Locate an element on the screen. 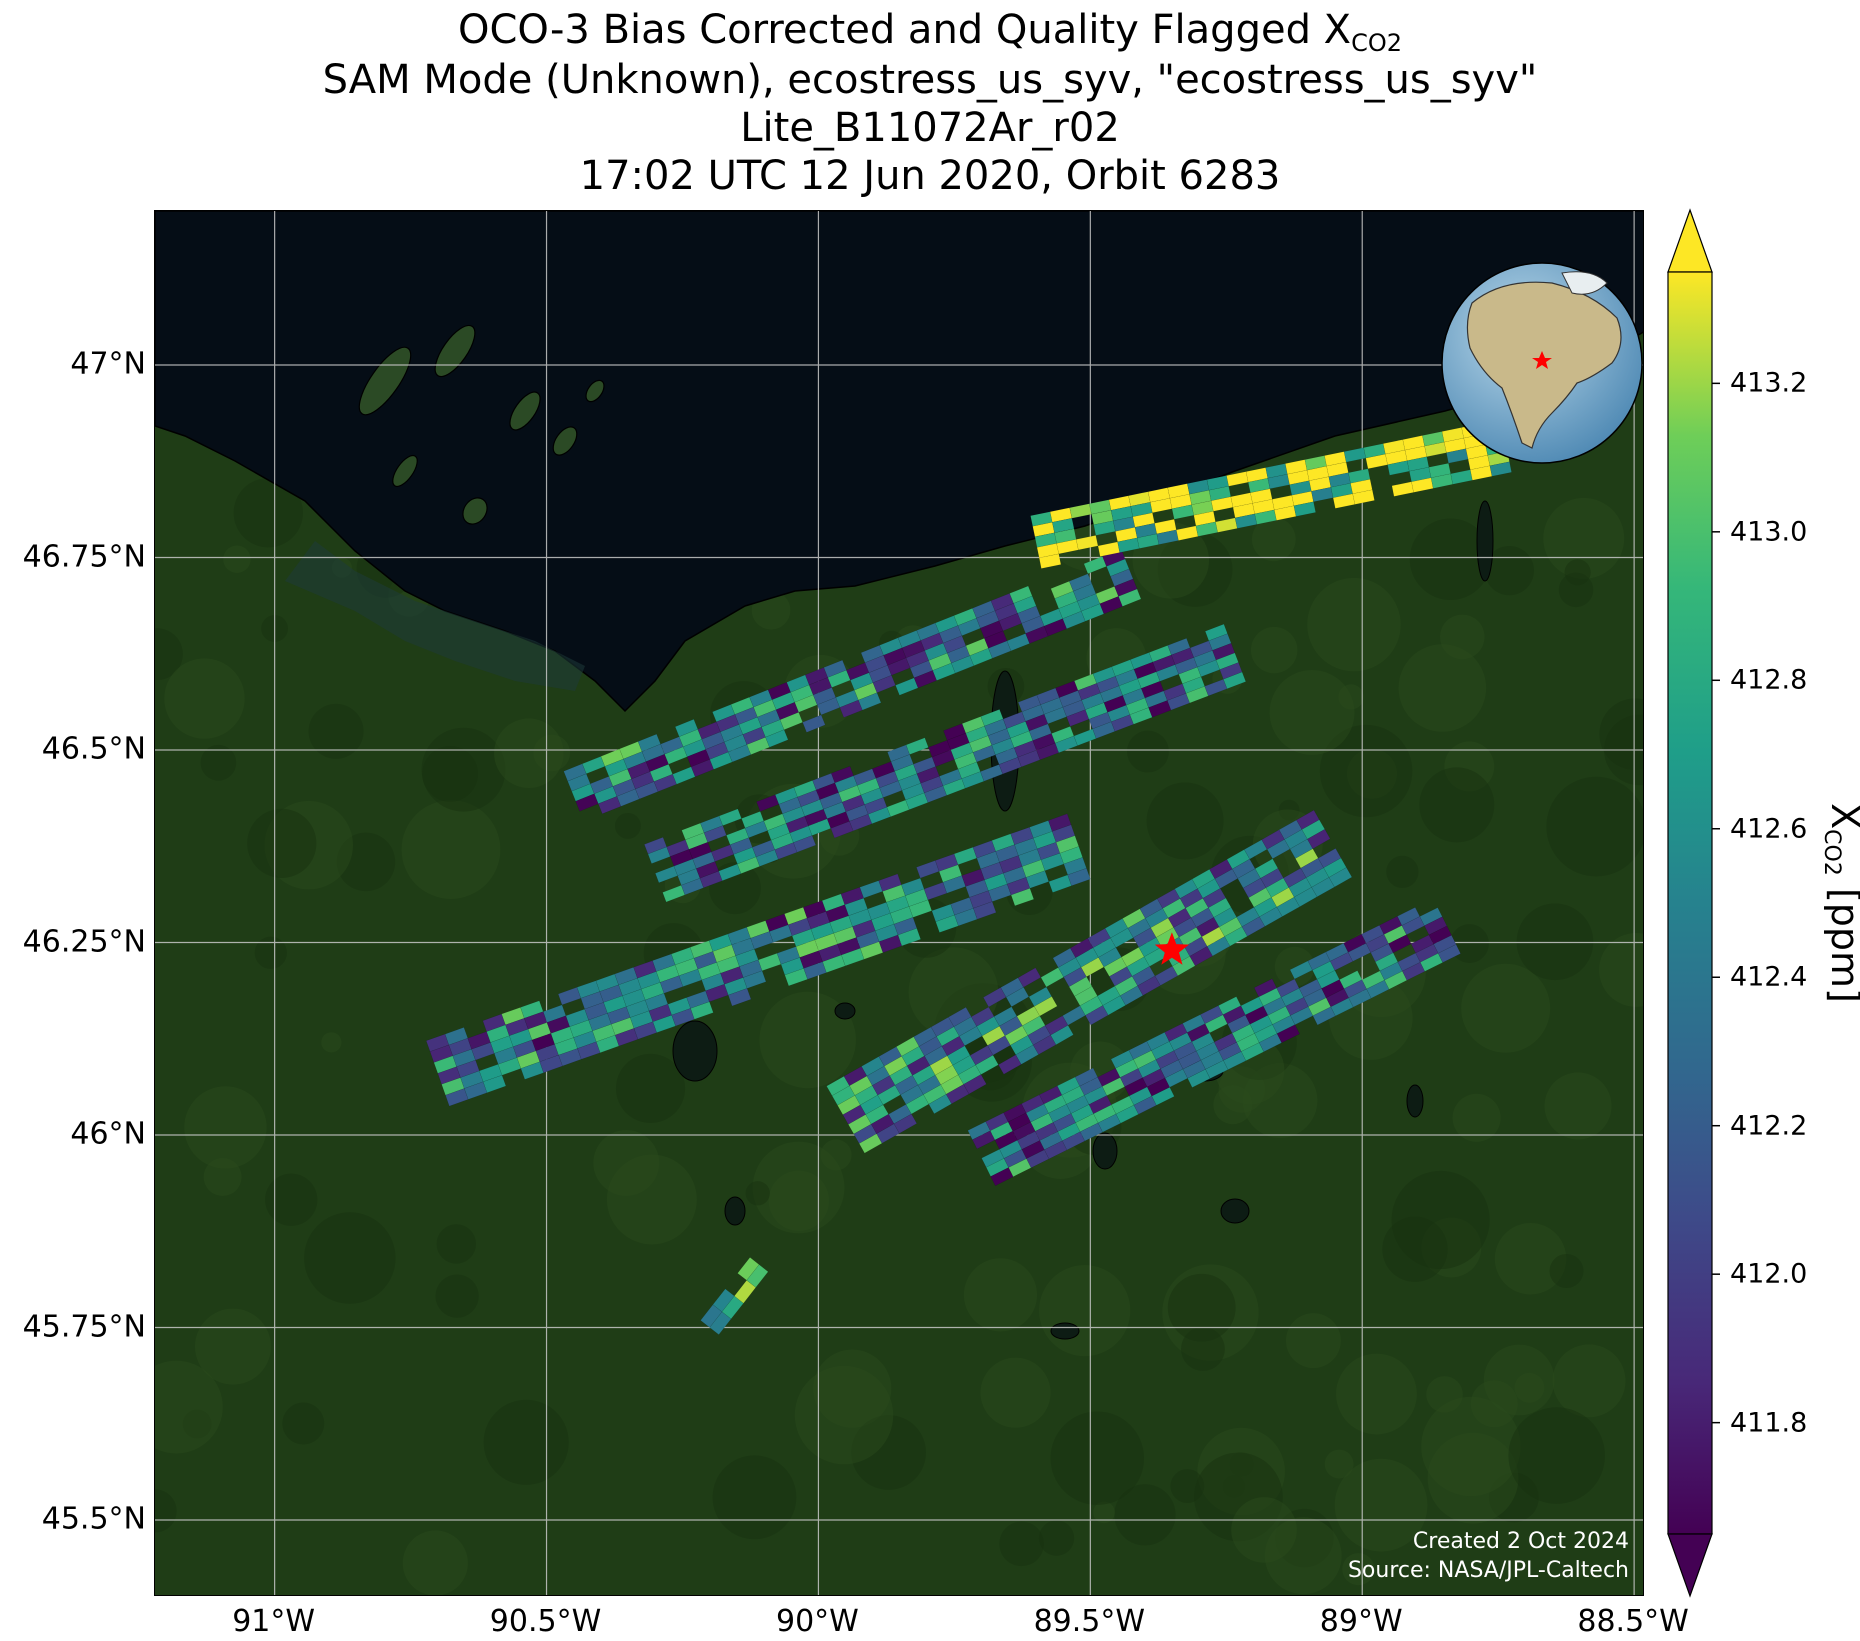 This screenshot has width=1860, height=1641. target-star-marker is located at coordinates (1171, 948).